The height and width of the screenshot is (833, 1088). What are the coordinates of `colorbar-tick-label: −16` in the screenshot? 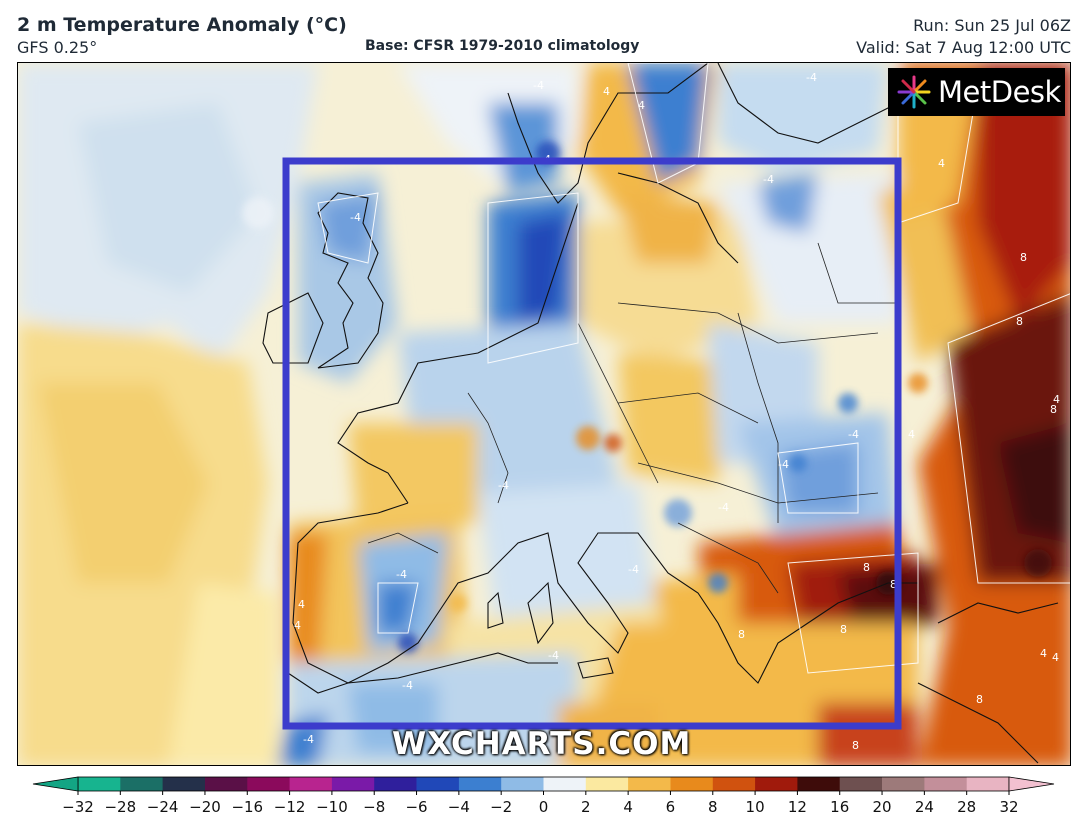 It's located at (247, 807).